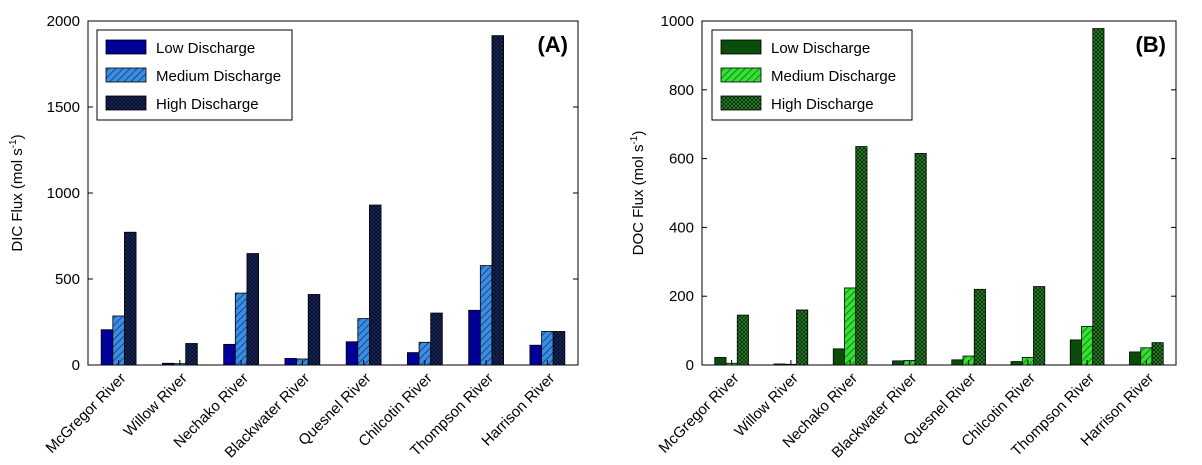 Image resolution: width=1202 pixels, height=465 pixels. What do you see at coordinates (681, 296) in the screenshot?
I see `y-tick-label: 200` at bounding box center [681, 296].